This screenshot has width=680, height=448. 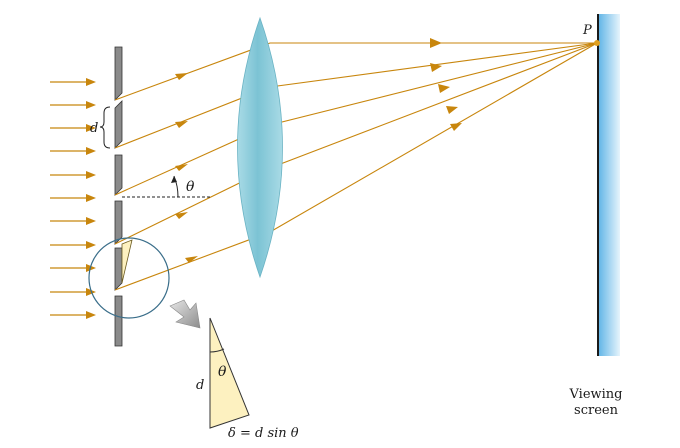 I want to click on point-p-marker, so click(x=597, y=43).